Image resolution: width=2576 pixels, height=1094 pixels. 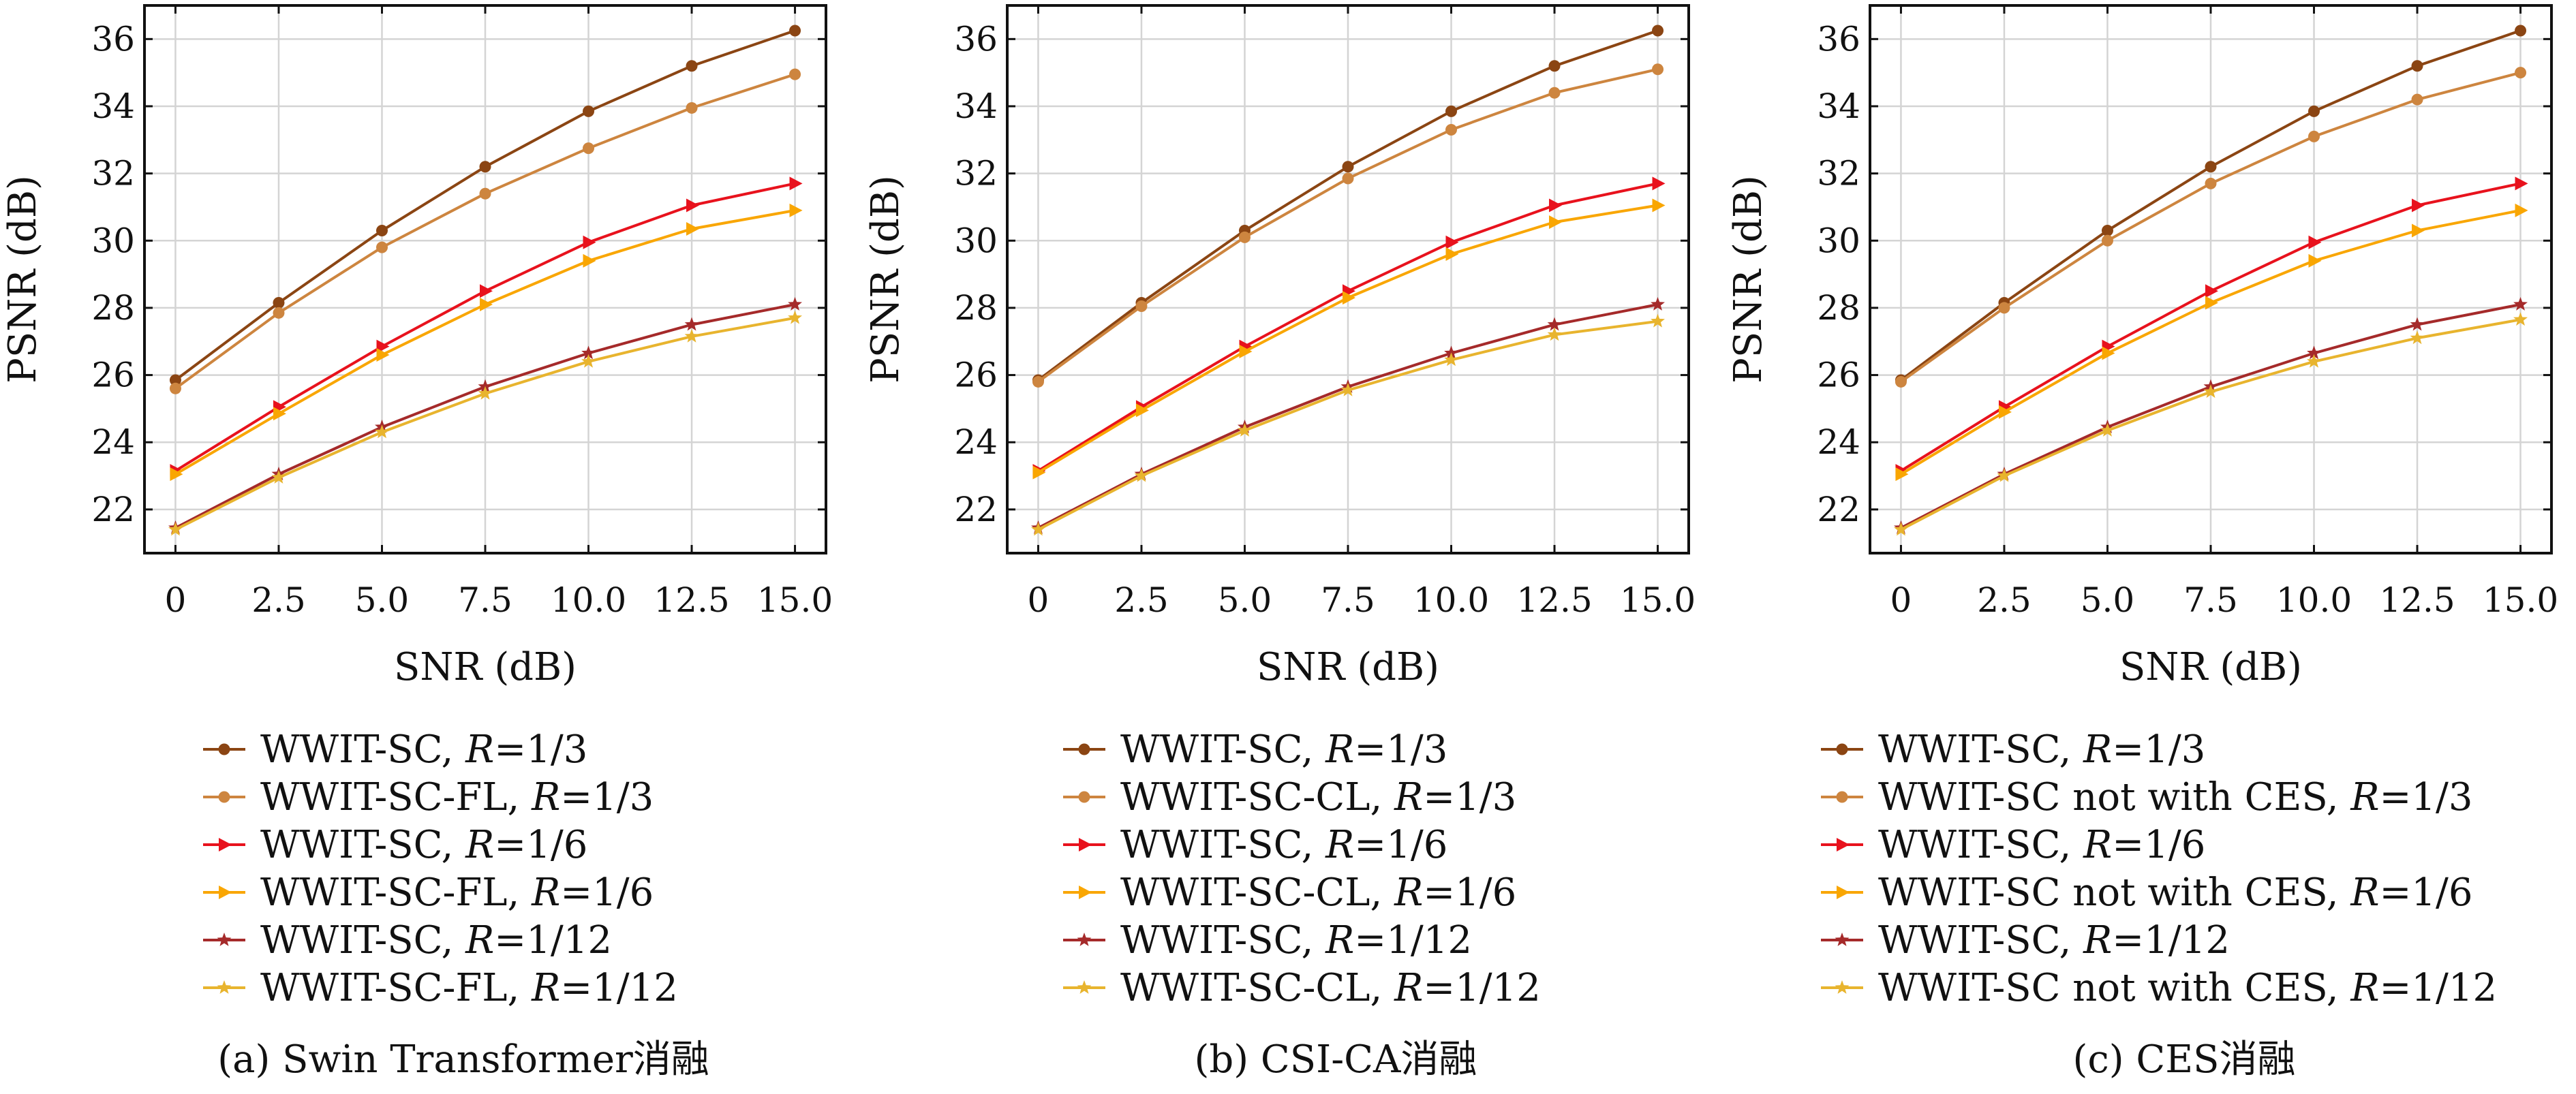 What do you see at coordinates (976, 39) in the screenshot?
I see `y-tick-label: 36` at bounding box center [976, 39].